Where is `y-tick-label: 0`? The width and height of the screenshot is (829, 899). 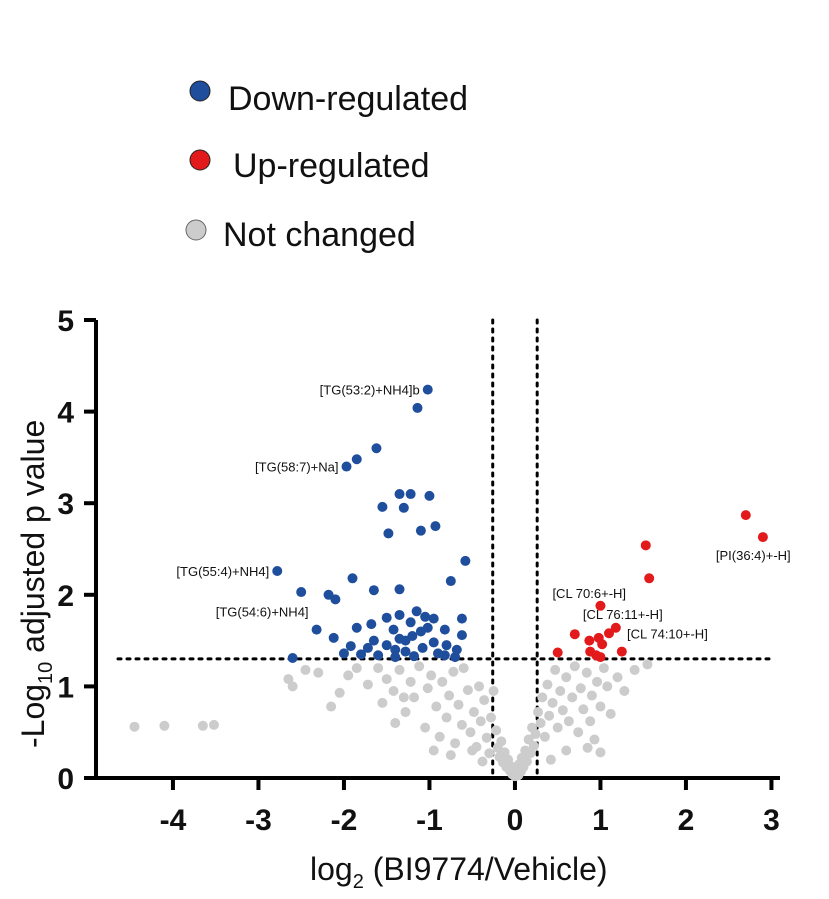
y-tick-label: 0 is located at coordinates (65, 779).